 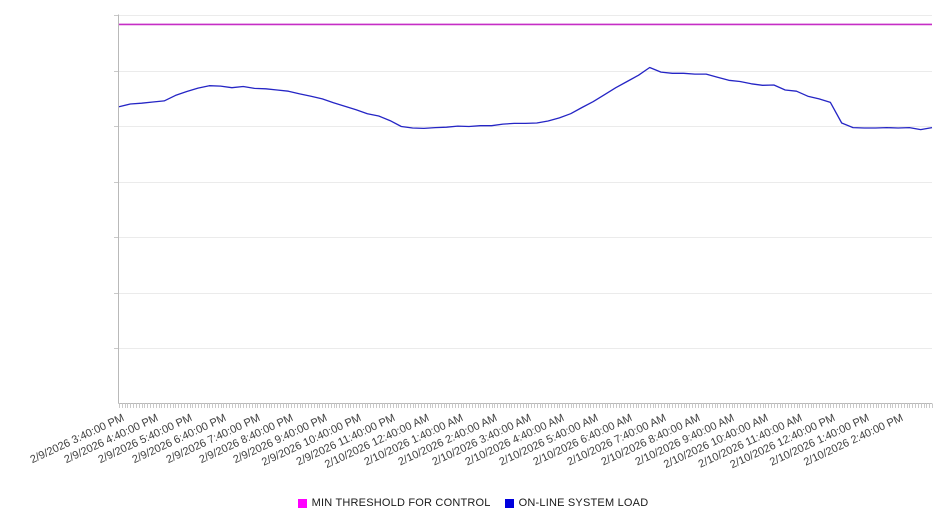 I want to click on legend-item-min-threshold: MIN THRESHOLD FOR CONTROL, so click(x=394, y=503).